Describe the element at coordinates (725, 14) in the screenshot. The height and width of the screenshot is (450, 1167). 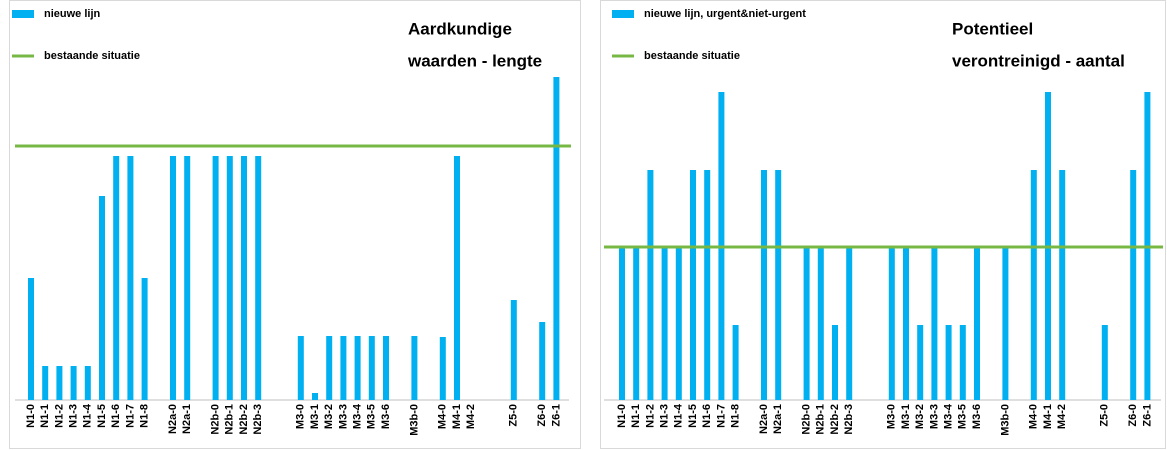
I see `legend-label: nieuwe lijn, urgent&niet-urgent` at that location.